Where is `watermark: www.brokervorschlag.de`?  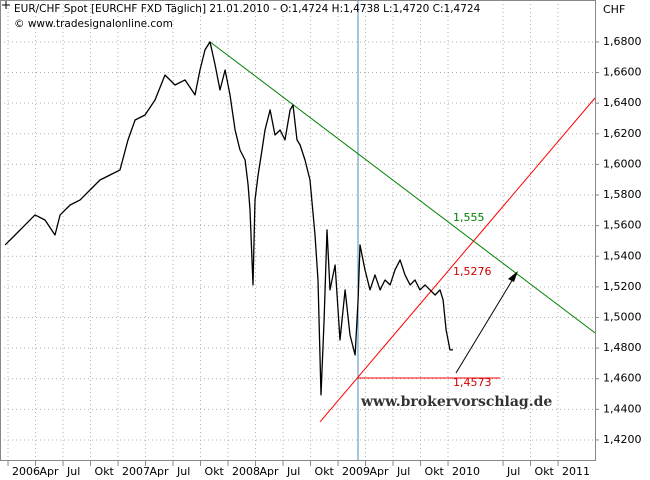 watermark: www.brokervorschlag.de is located at coordinates (456, 402).